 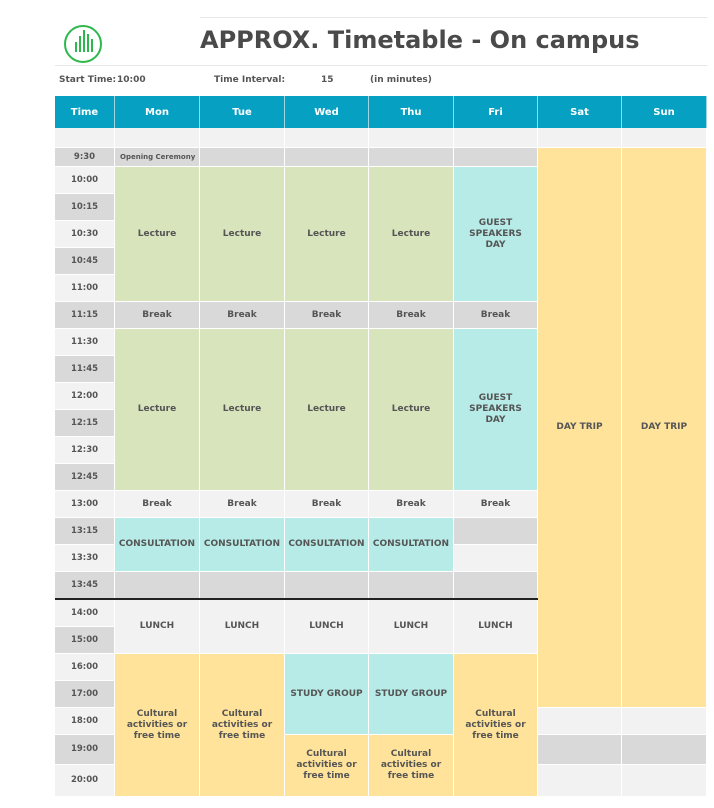 What do you see at coordinates (85, 315) in the screenshot?
I see `time-label: 11:15` at bounding box center [85, 315].